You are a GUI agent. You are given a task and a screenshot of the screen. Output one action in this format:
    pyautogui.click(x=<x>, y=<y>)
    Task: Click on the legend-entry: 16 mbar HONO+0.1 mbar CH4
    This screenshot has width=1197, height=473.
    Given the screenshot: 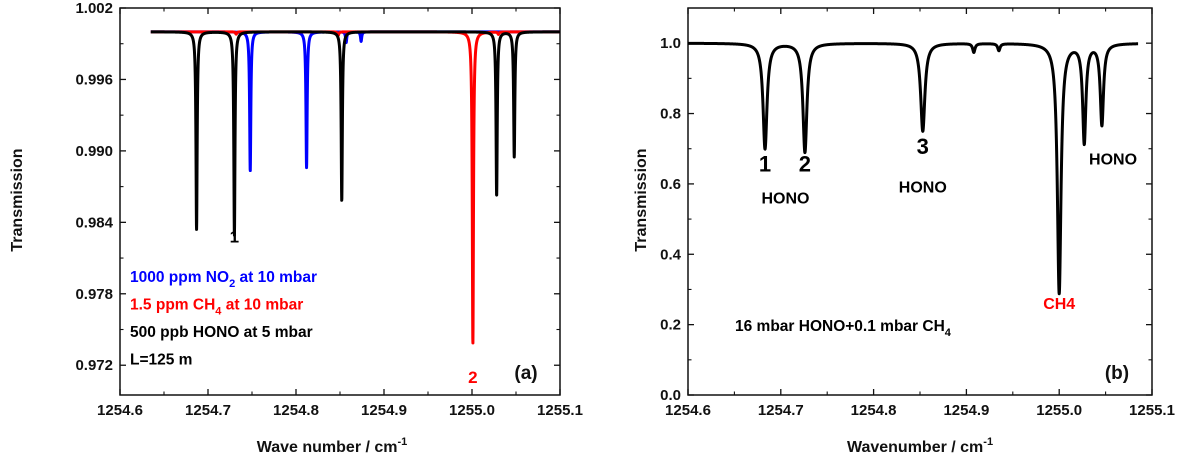 What is the action you would take?
    pyautogui.click(x=843, y=328)
    